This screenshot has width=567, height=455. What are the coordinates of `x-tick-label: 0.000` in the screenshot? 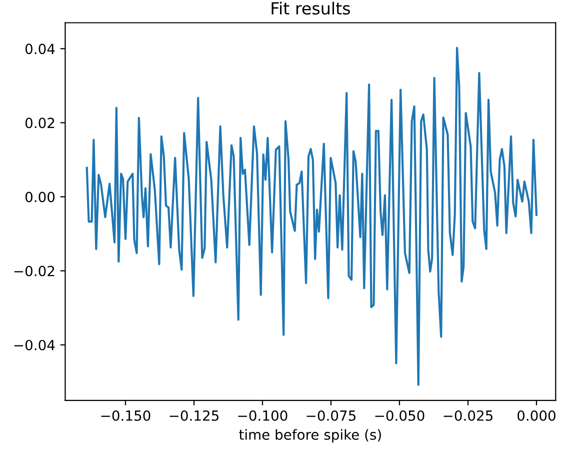 It's located at (537, 415).